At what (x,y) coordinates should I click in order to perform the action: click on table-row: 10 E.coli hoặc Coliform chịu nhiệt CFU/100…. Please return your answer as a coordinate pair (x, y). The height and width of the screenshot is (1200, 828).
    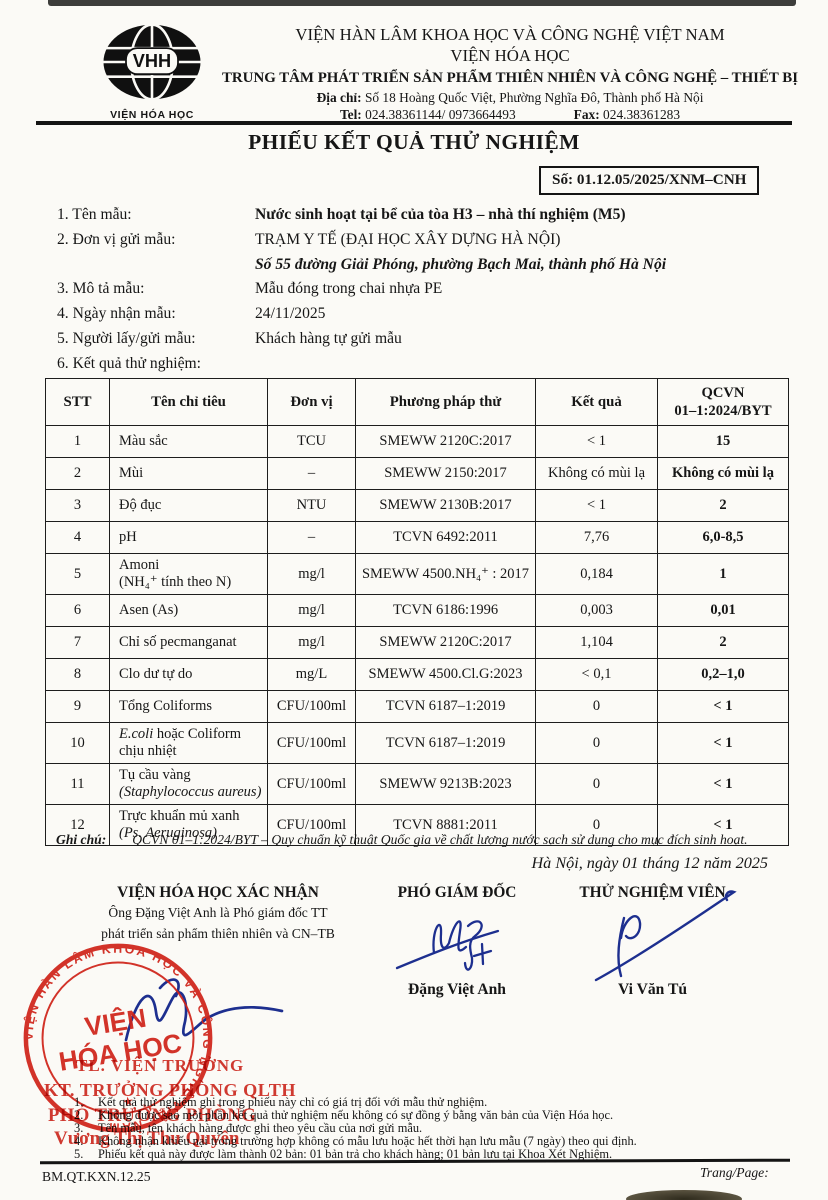
    Looking at the image, I should click on (417, 743).